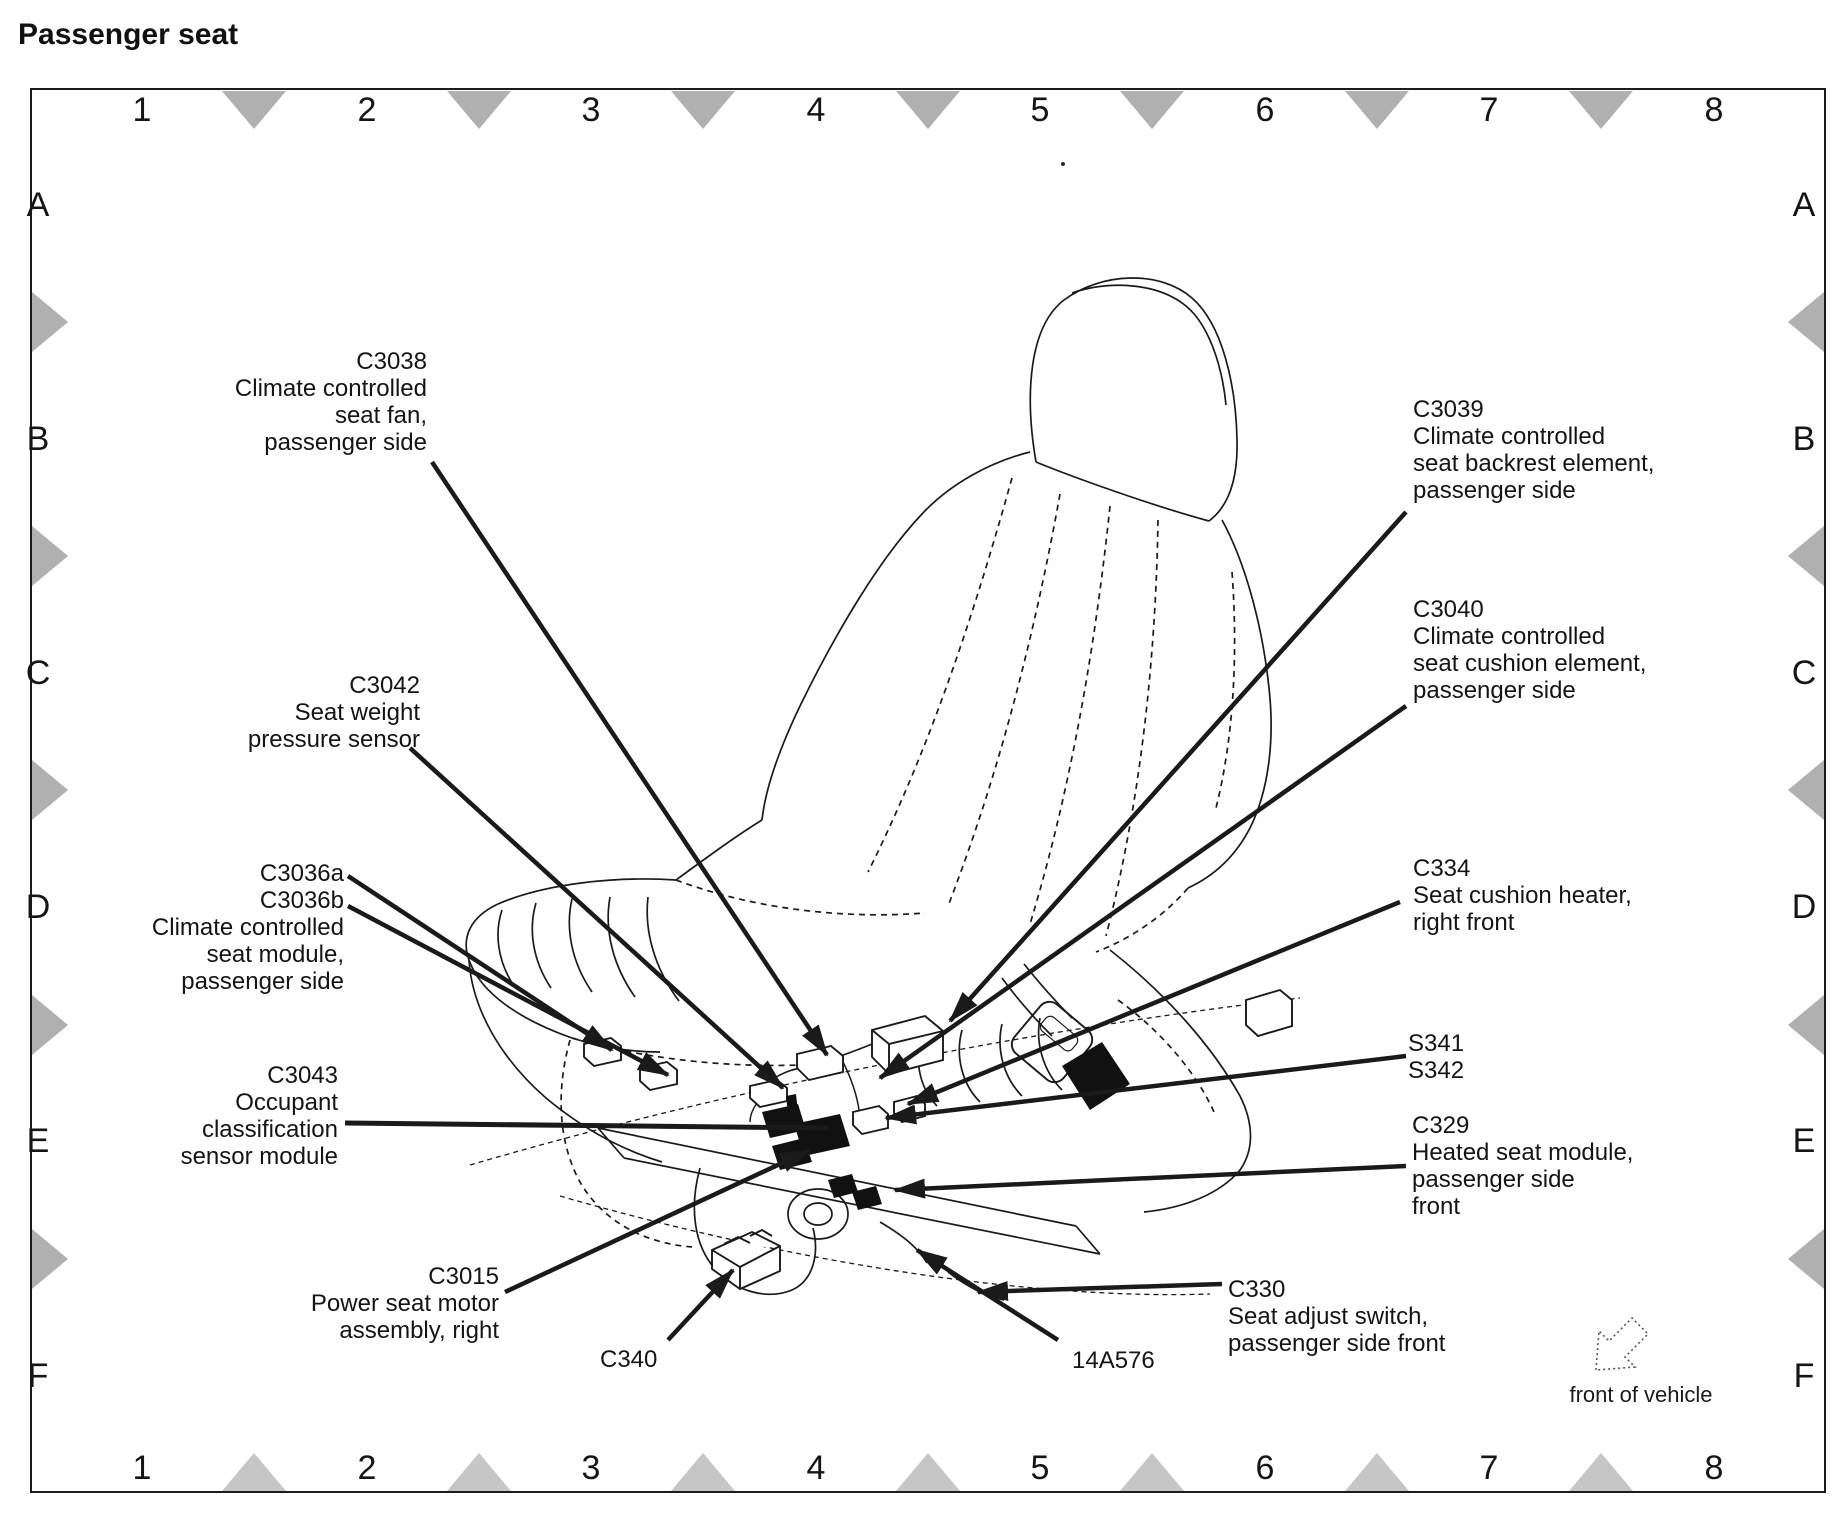  I want to click on callout-line: 14A576, so click(1113, 1360).